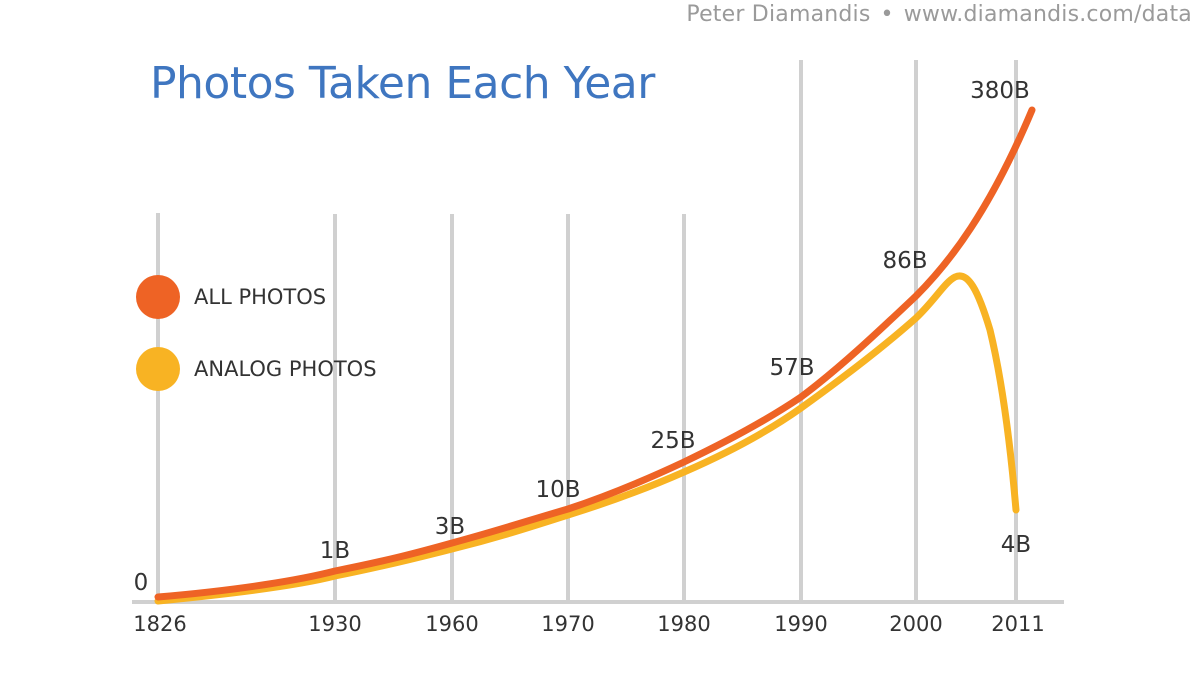  I want to click on legend-label: ANALOG PHOTOS, so click(285, 369).